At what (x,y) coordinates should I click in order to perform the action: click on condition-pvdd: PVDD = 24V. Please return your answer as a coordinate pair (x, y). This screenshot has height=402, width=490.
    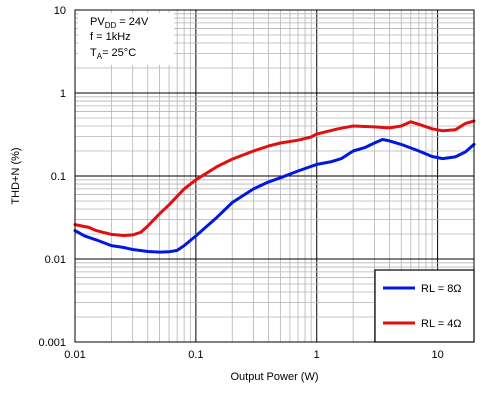
    Looking at the image, I should click on (119, 23).